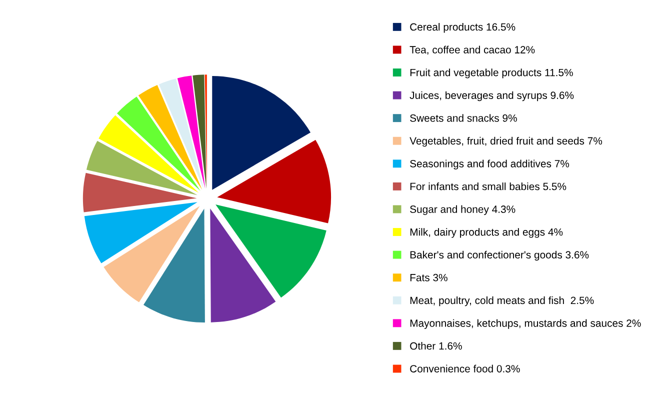 This screenshot has height=414, width=647. What do you see at coordinates (488, 186) in the screenshot?
I see `legend-label: For infants and small babies 5.5%` at bounding box center [488, 186].